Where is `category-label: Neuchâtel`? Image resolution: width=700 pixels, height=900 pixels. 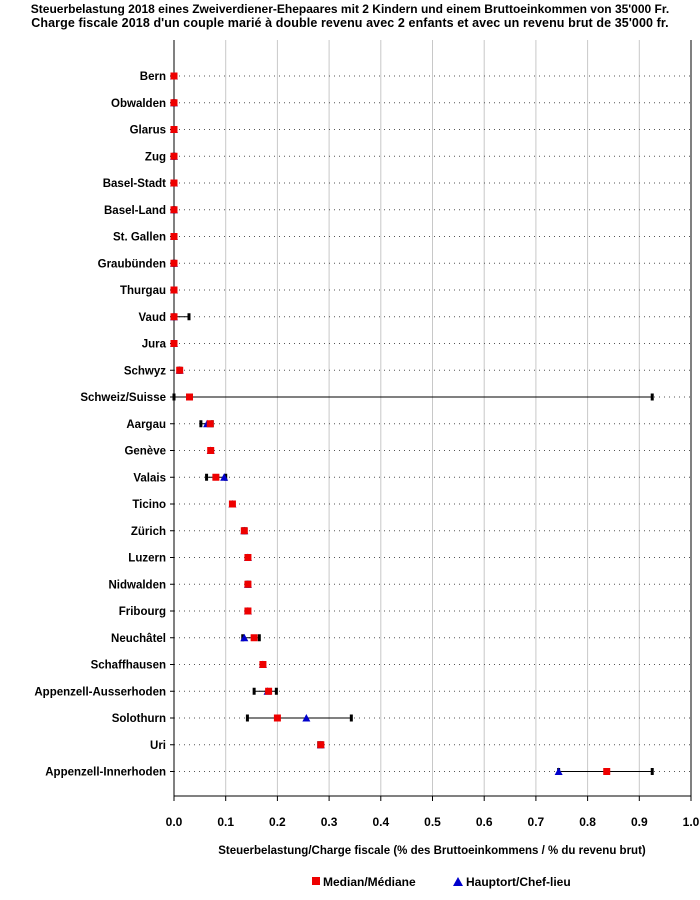 category-label: Neuchâtel is located at coordinates (138, 639).